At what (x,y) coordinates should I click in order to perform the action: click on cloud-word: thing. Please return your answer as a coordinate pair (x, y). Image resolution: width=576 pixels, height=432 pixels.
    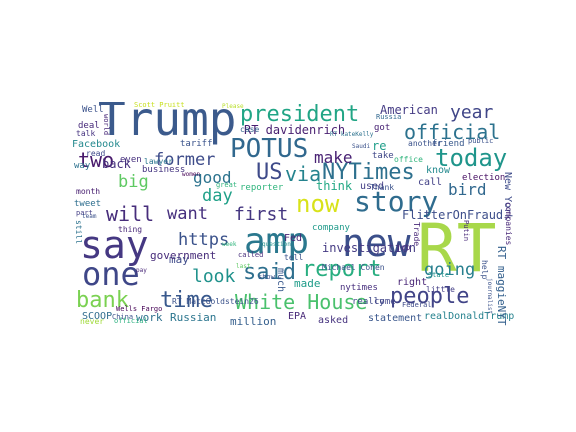
    Looking at the image, I should click on (130, 229).